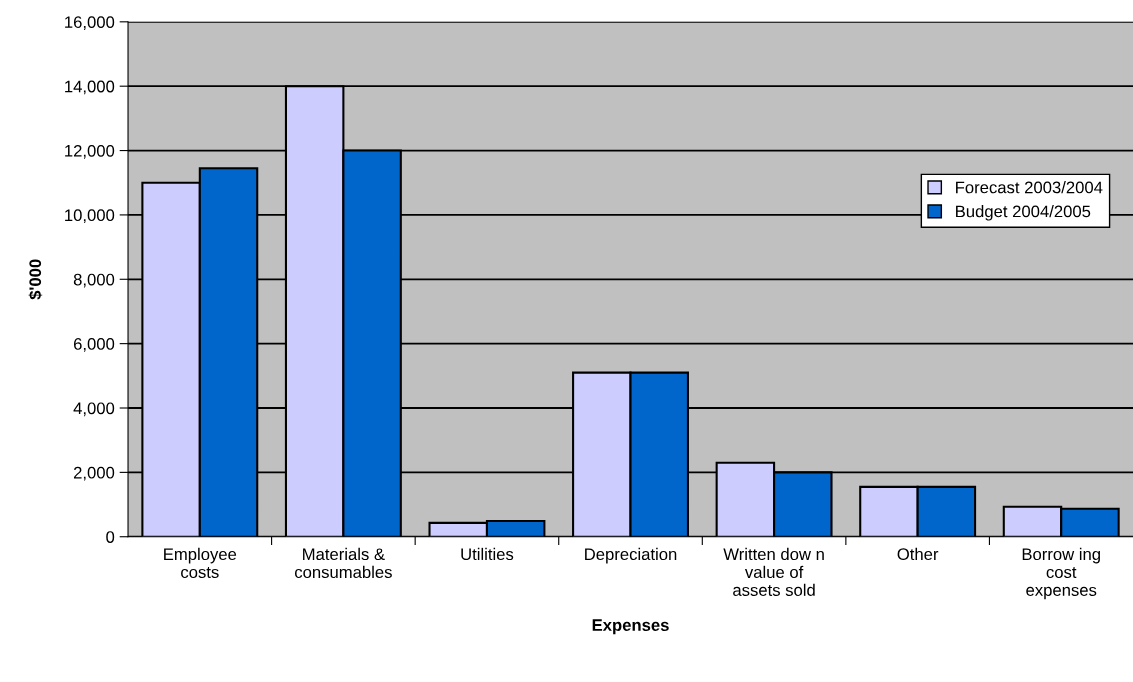 The height and width of the screenshot is (682, 1133). What do you see at coordinates (1061, 573) in the screenshot?
I see `x-tick-label: Borrow ing cost expenses` at bounding box center [1061, 573].